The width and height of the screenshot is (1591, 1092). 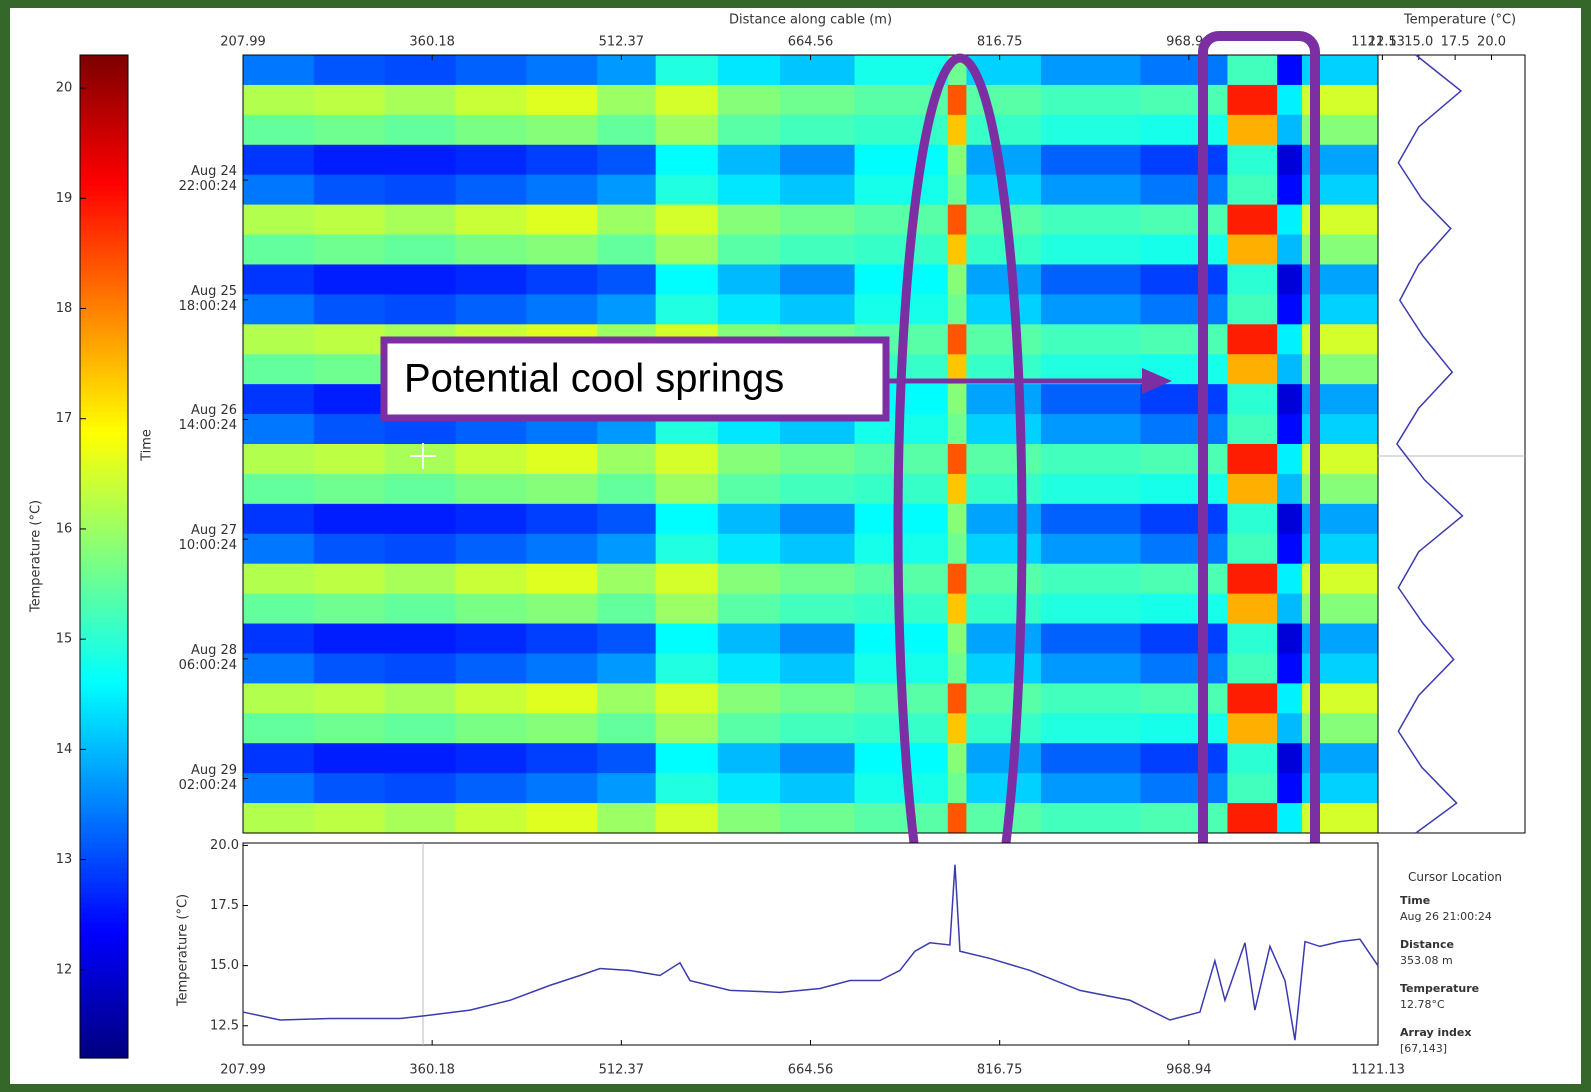 What do you see at coordinates (1446, 916) in the screenshot?
I see `cursor-field-value: Aug 26 21:00:24` at bounding box center [1446, 916].